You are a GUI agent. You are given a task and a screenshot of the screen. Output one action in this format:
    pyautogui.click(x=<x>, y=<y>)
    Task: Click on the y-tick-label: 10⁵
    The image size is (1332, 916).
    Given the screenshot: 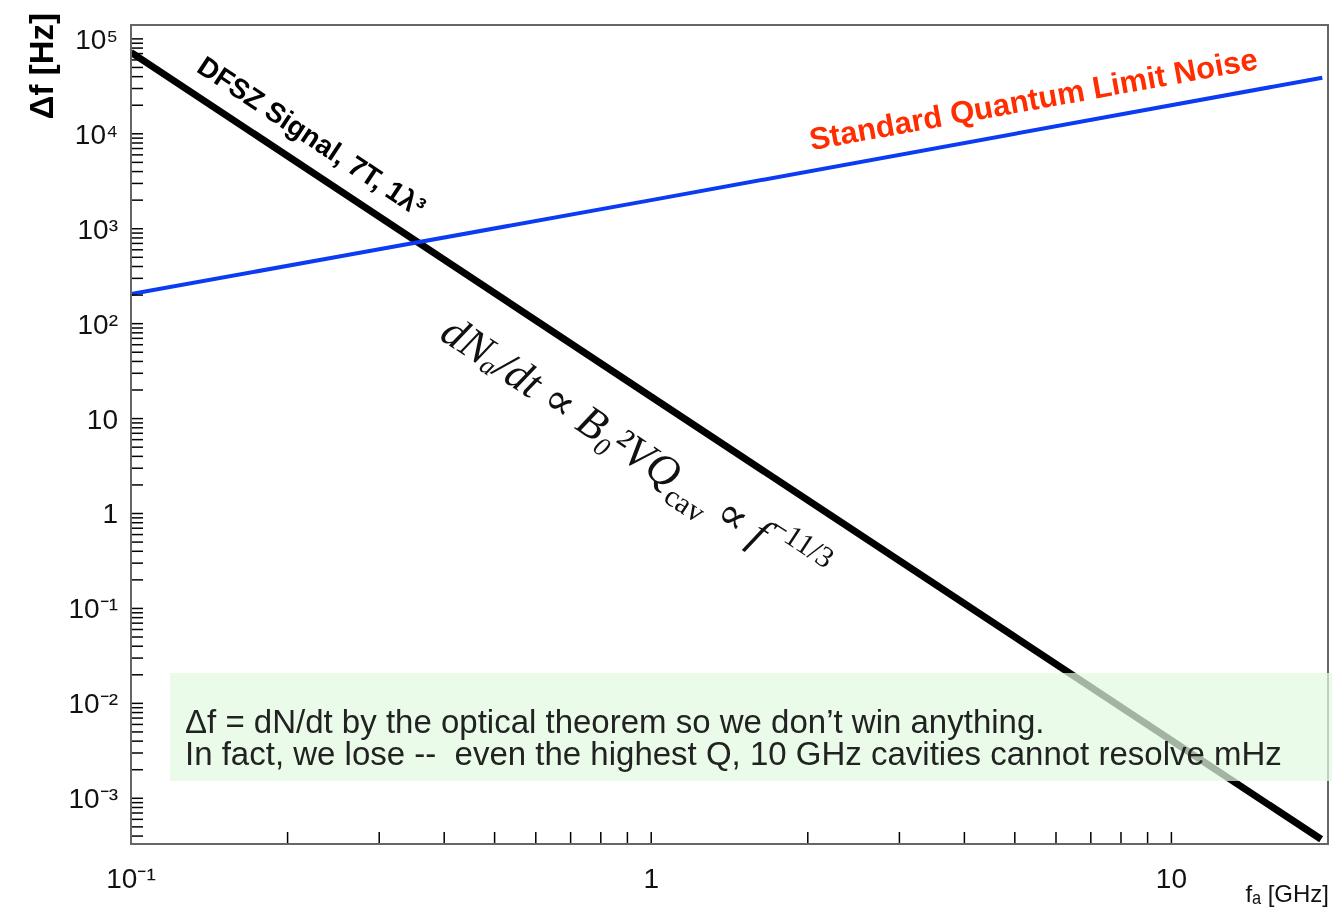 What is the action you would take?
    pyautogui.click(x=96, y=39)
    